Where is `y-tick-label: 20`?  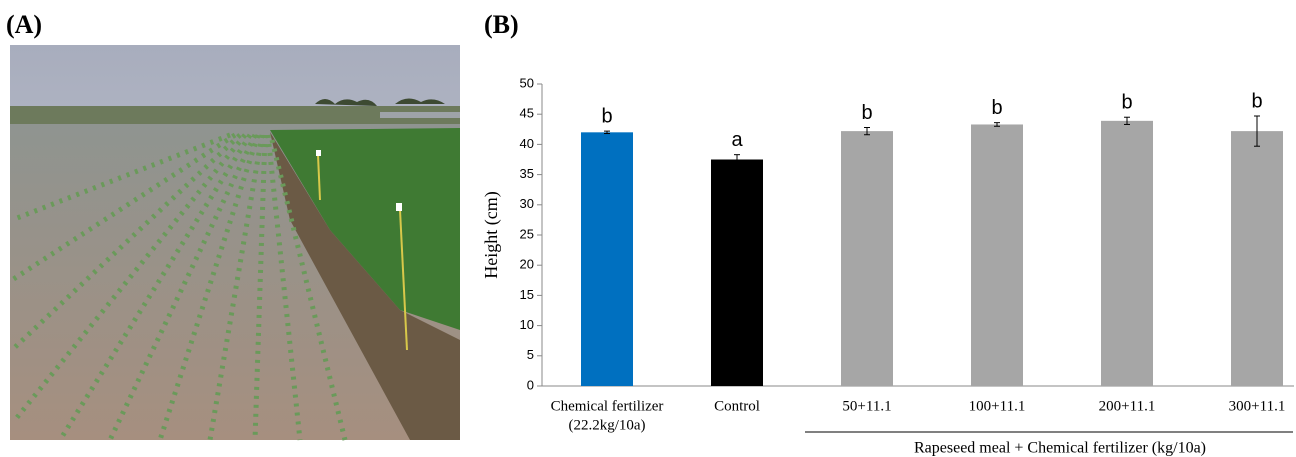
y-tick-label: 20 is located at coordinates (527, 264).